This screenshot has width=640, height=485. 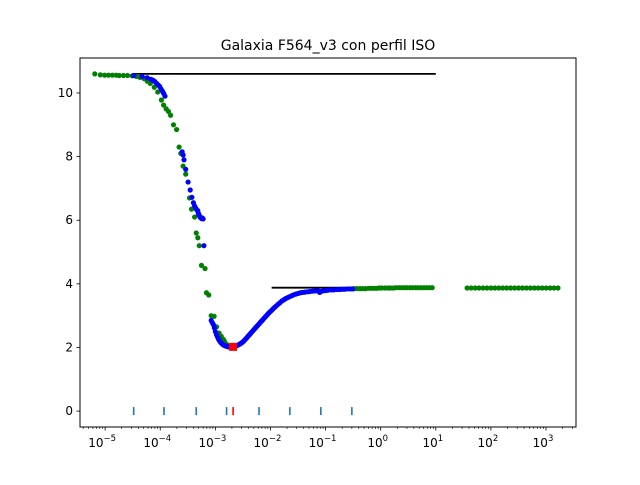 What do you see at coordinates (69, 284) in the screenshot?
I see `y-tick-label: 4` at bounding box center [69, 284].